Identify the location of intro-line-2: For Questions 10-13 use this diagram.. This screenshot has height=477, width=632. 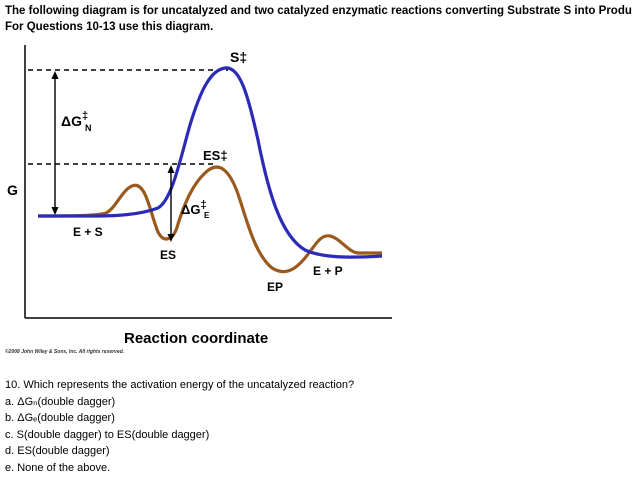
(109, 27).